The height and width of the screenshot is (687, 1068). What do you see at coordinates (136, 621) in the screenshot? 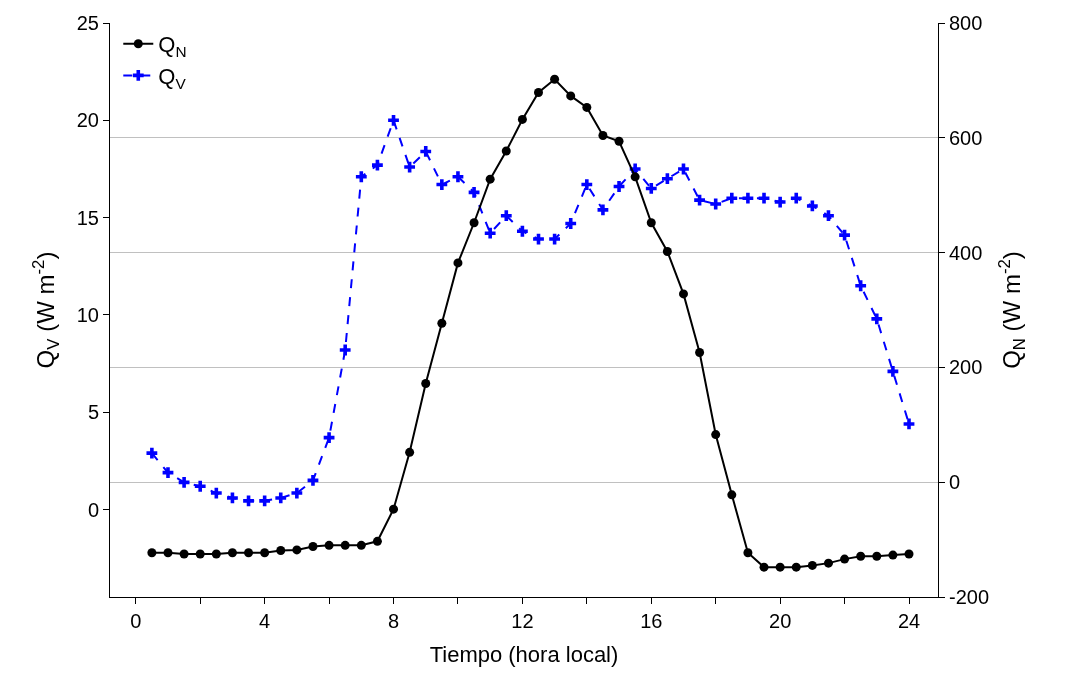
I see `x-tick-label: 0` at bounding box center [136, 621].